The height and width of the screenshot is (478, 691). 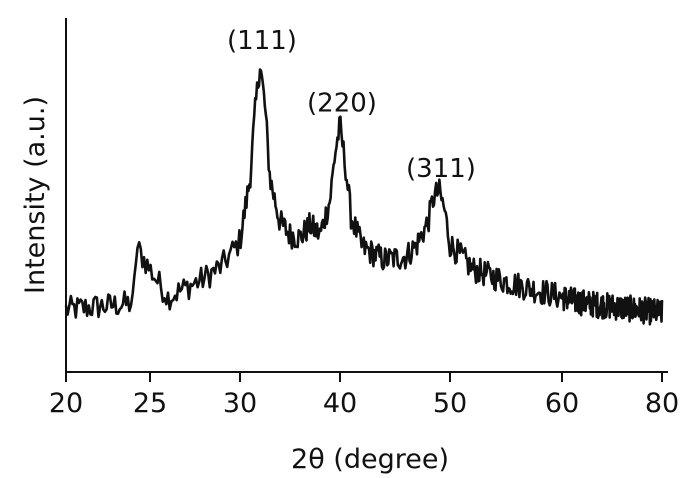 What do you see at coordinates (262, 41) in the screenshot?
I see `peak-label: (111)` at bounding box center [262, 41].